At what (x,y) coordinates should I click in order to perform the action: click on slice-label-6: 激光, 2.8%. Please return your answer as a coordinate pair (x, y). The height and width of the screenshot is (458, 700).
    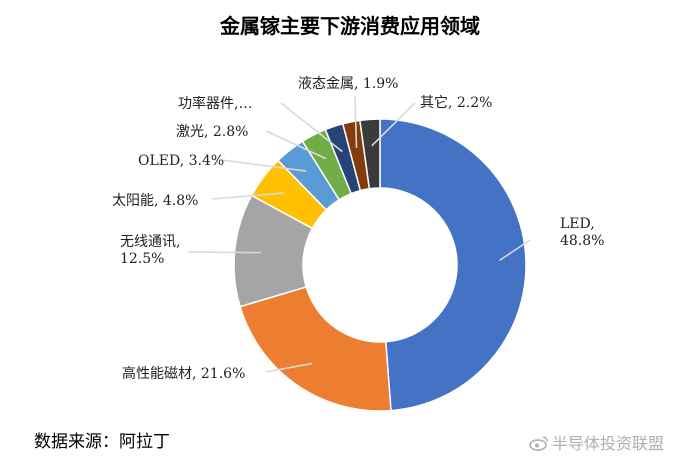
    Looking at the image, I should click on (212, 131).